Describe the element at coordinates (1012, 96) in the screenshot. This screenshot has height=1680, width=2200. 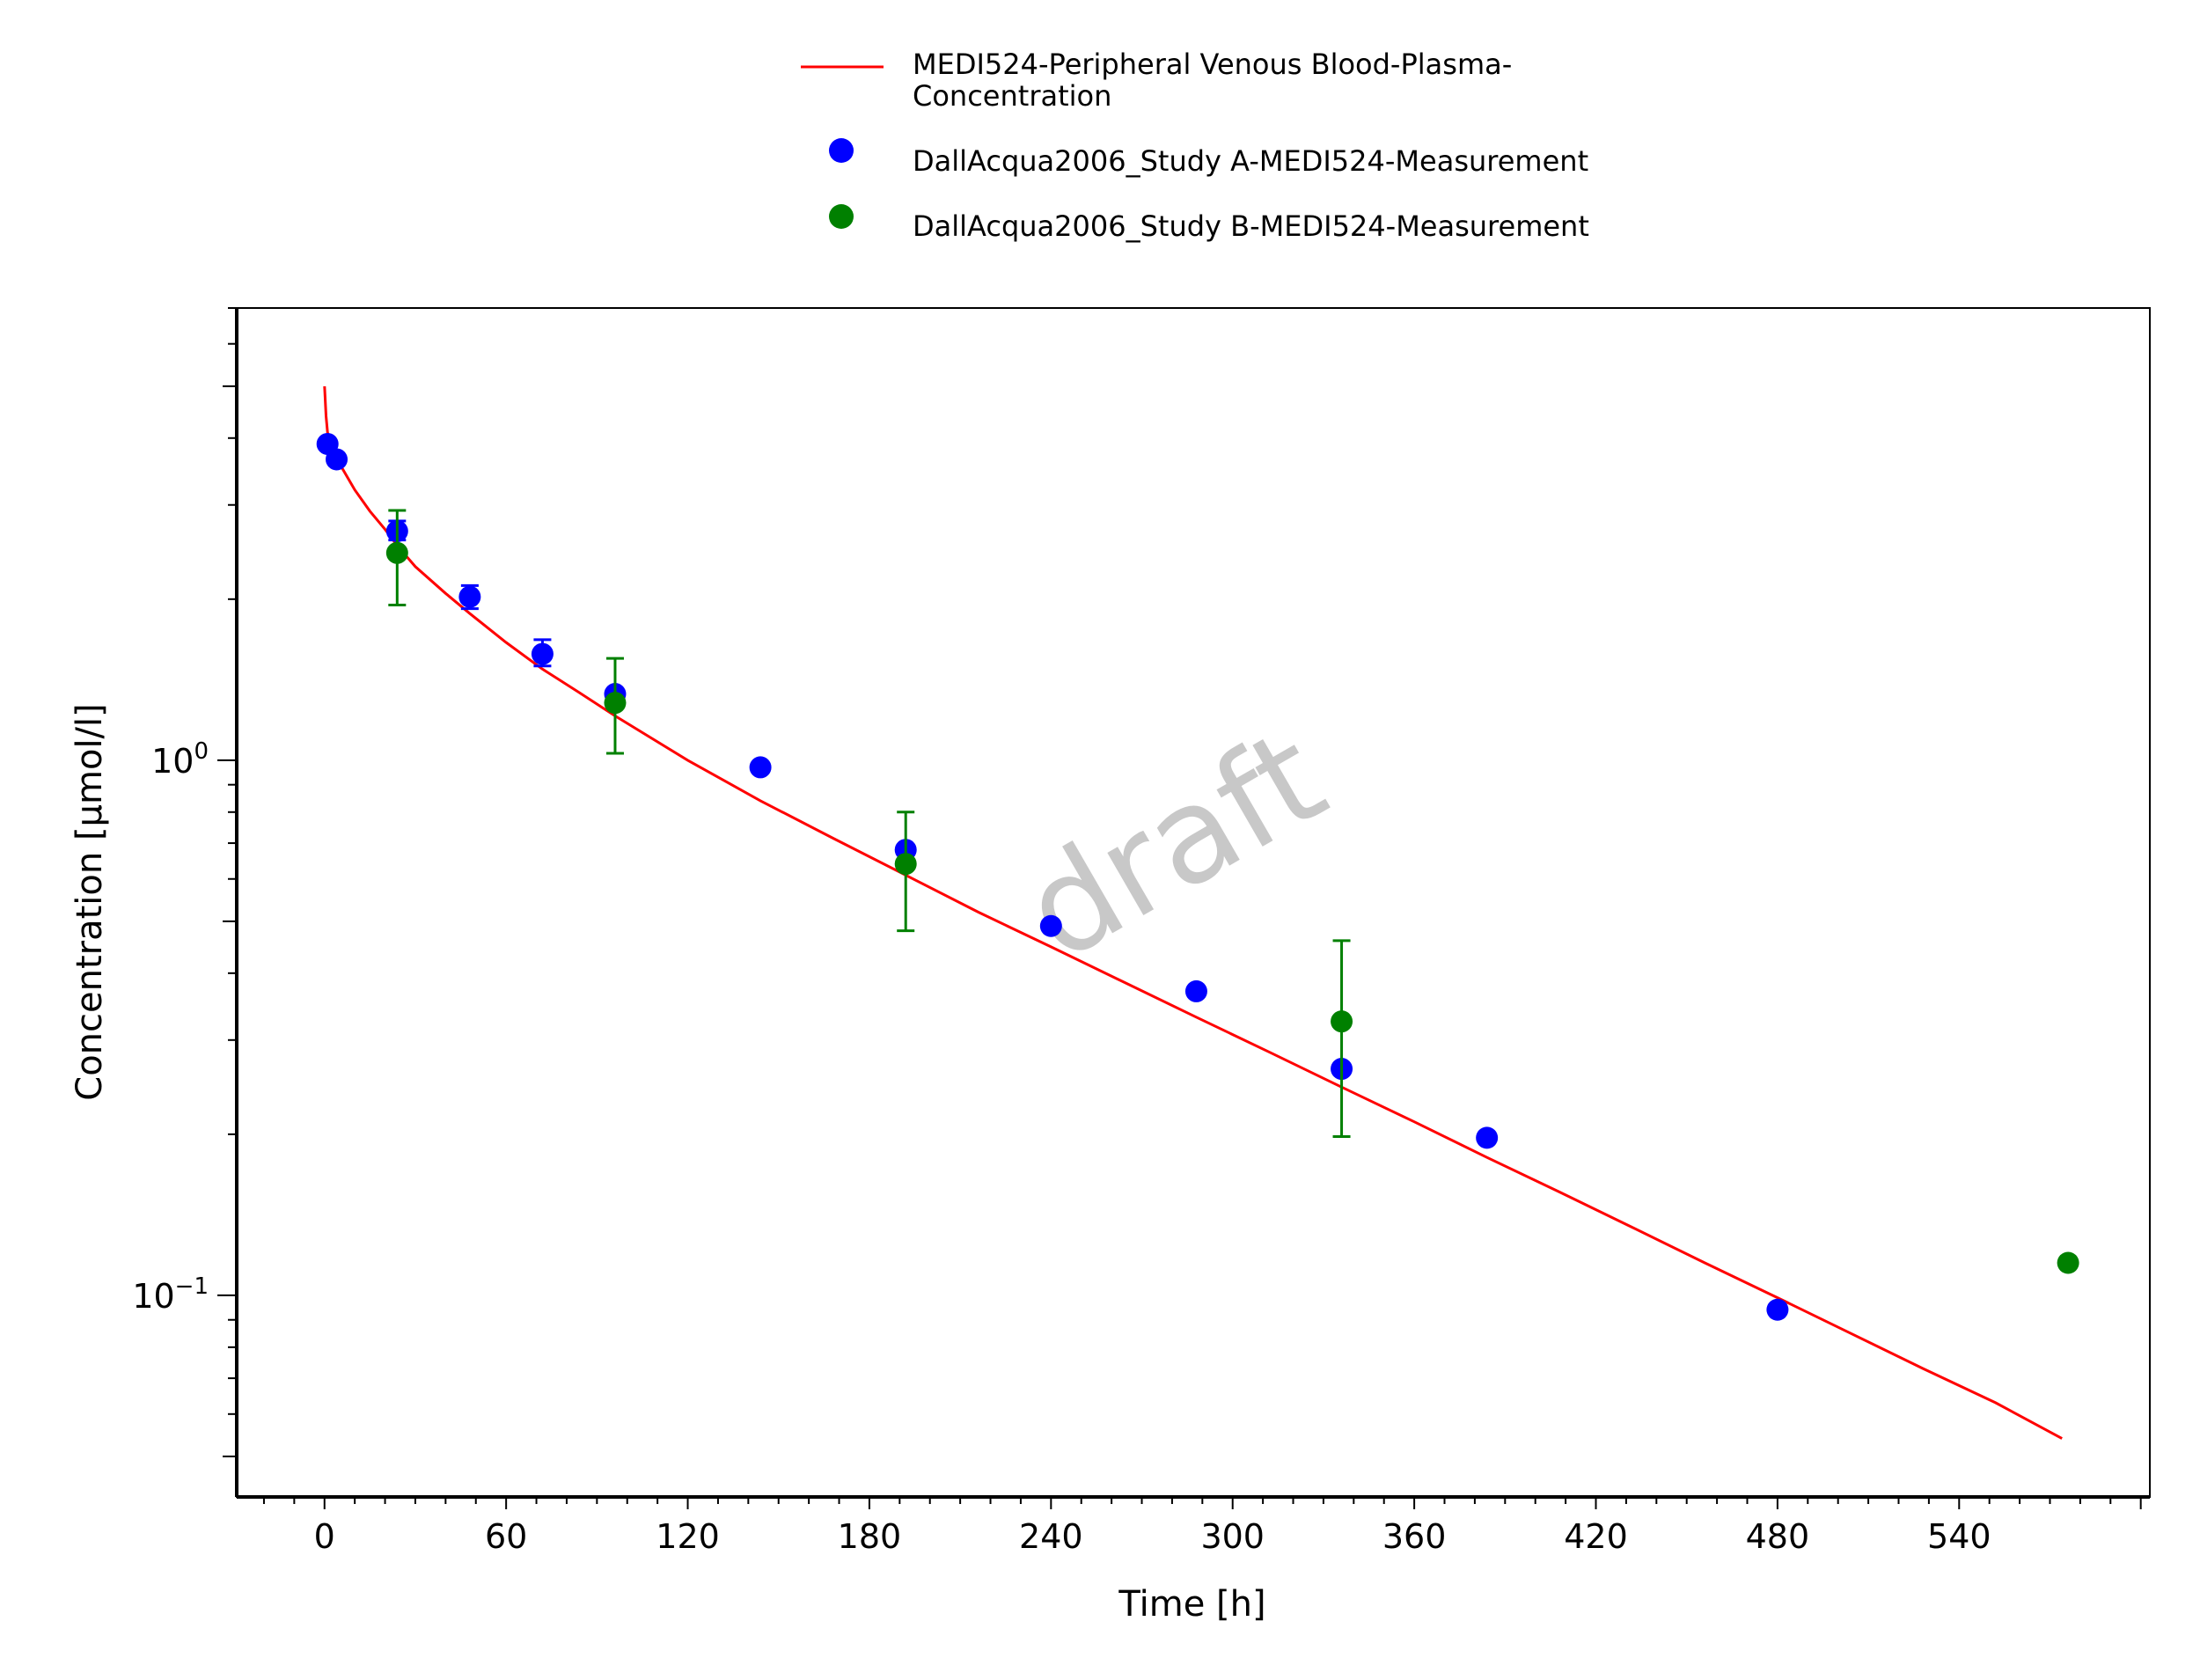
I see `legend-label-line-2: Concentration` at that location.